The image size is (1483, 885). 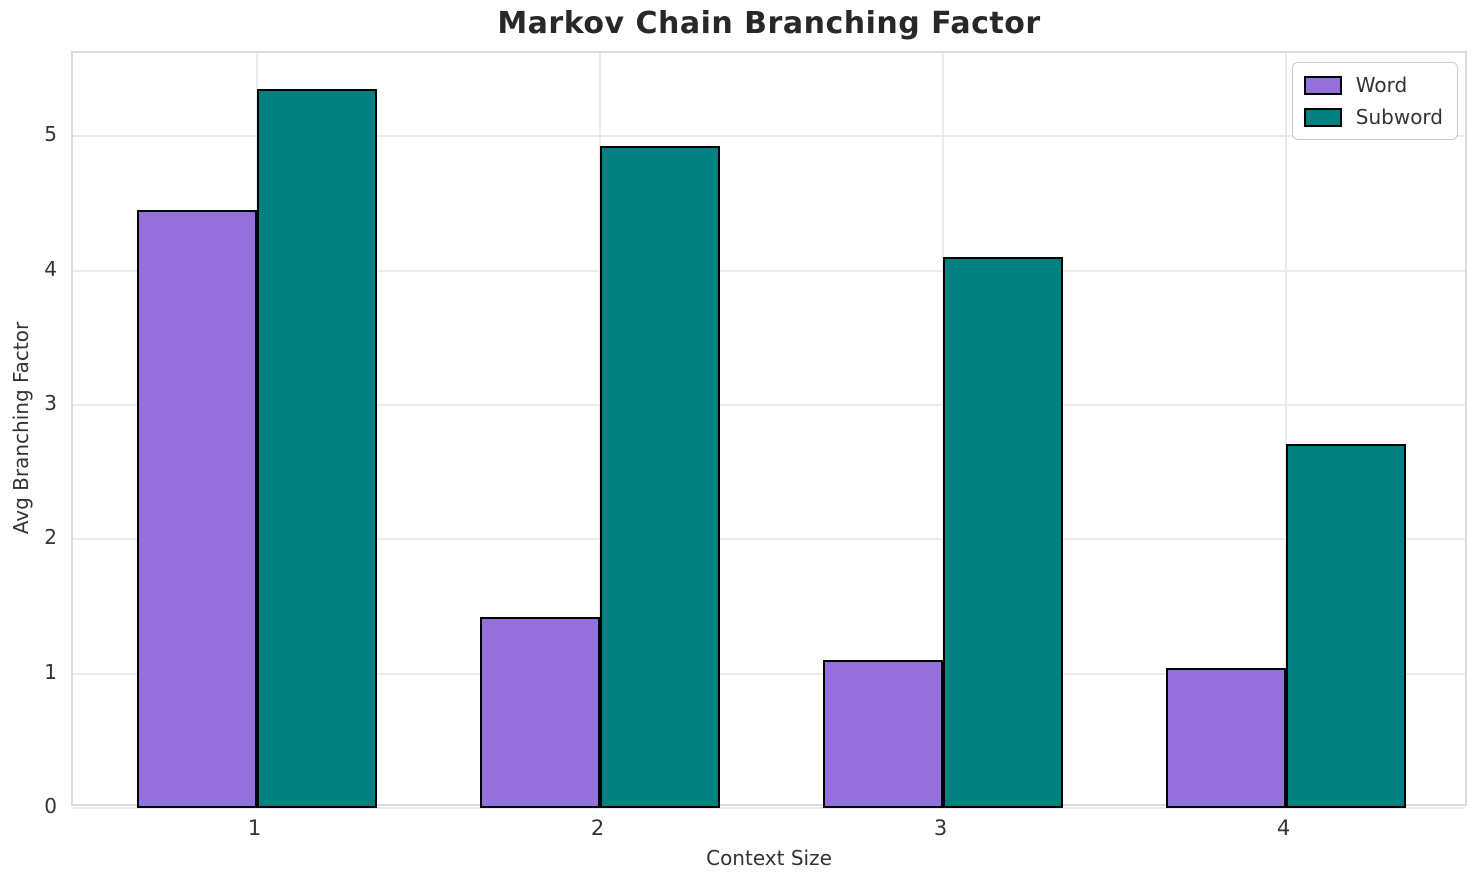 What do you see at coordinates (769, 23) in the screenshot?
I see `chart-title: Markov Chain Branching Factor` at bounding box center [769, 23].